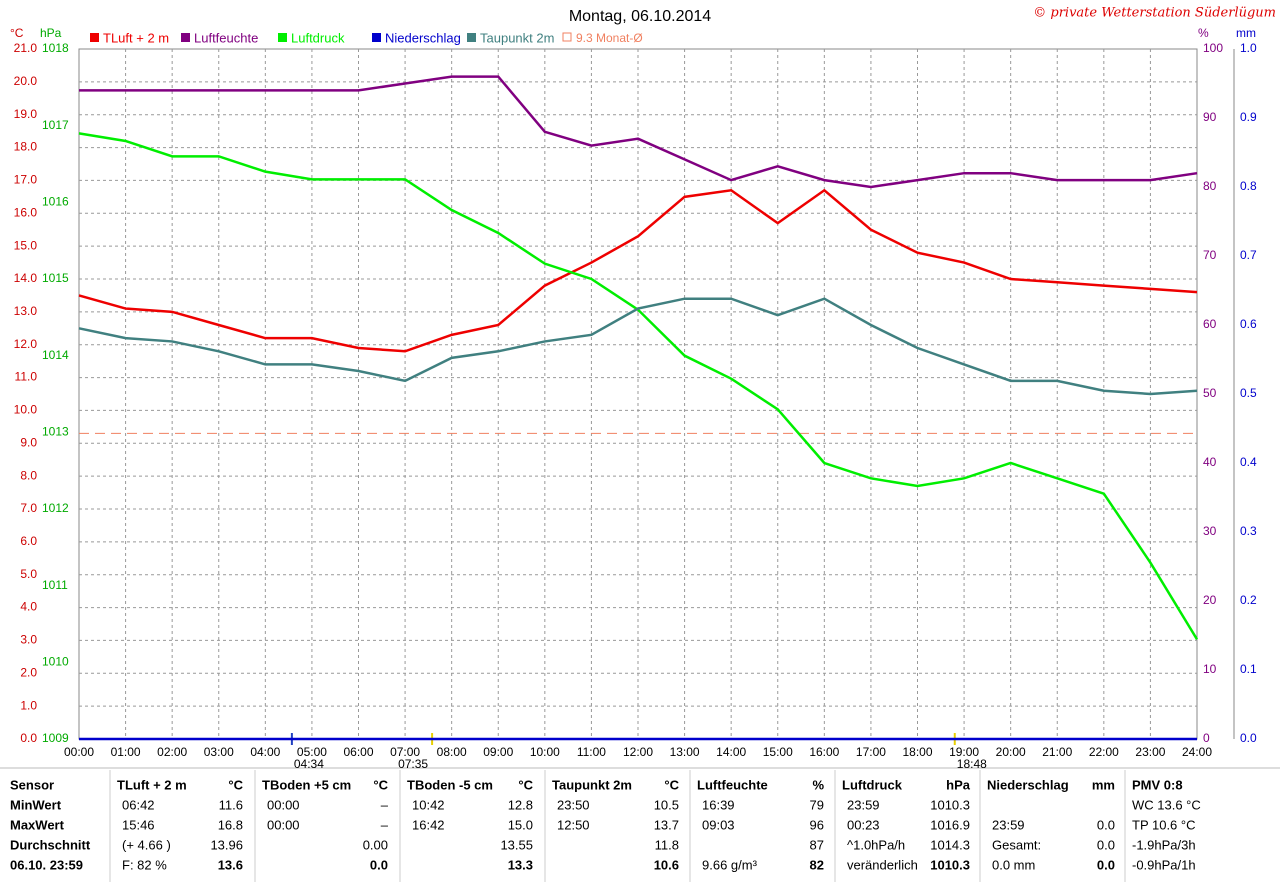 Image resolution: width=1280 pixels, height=882 pixels. What do you see at coordinates (1248, 738) in the screenshot?
I see `y4-tick-label: 0.0` at bounding box center [1248, 738].